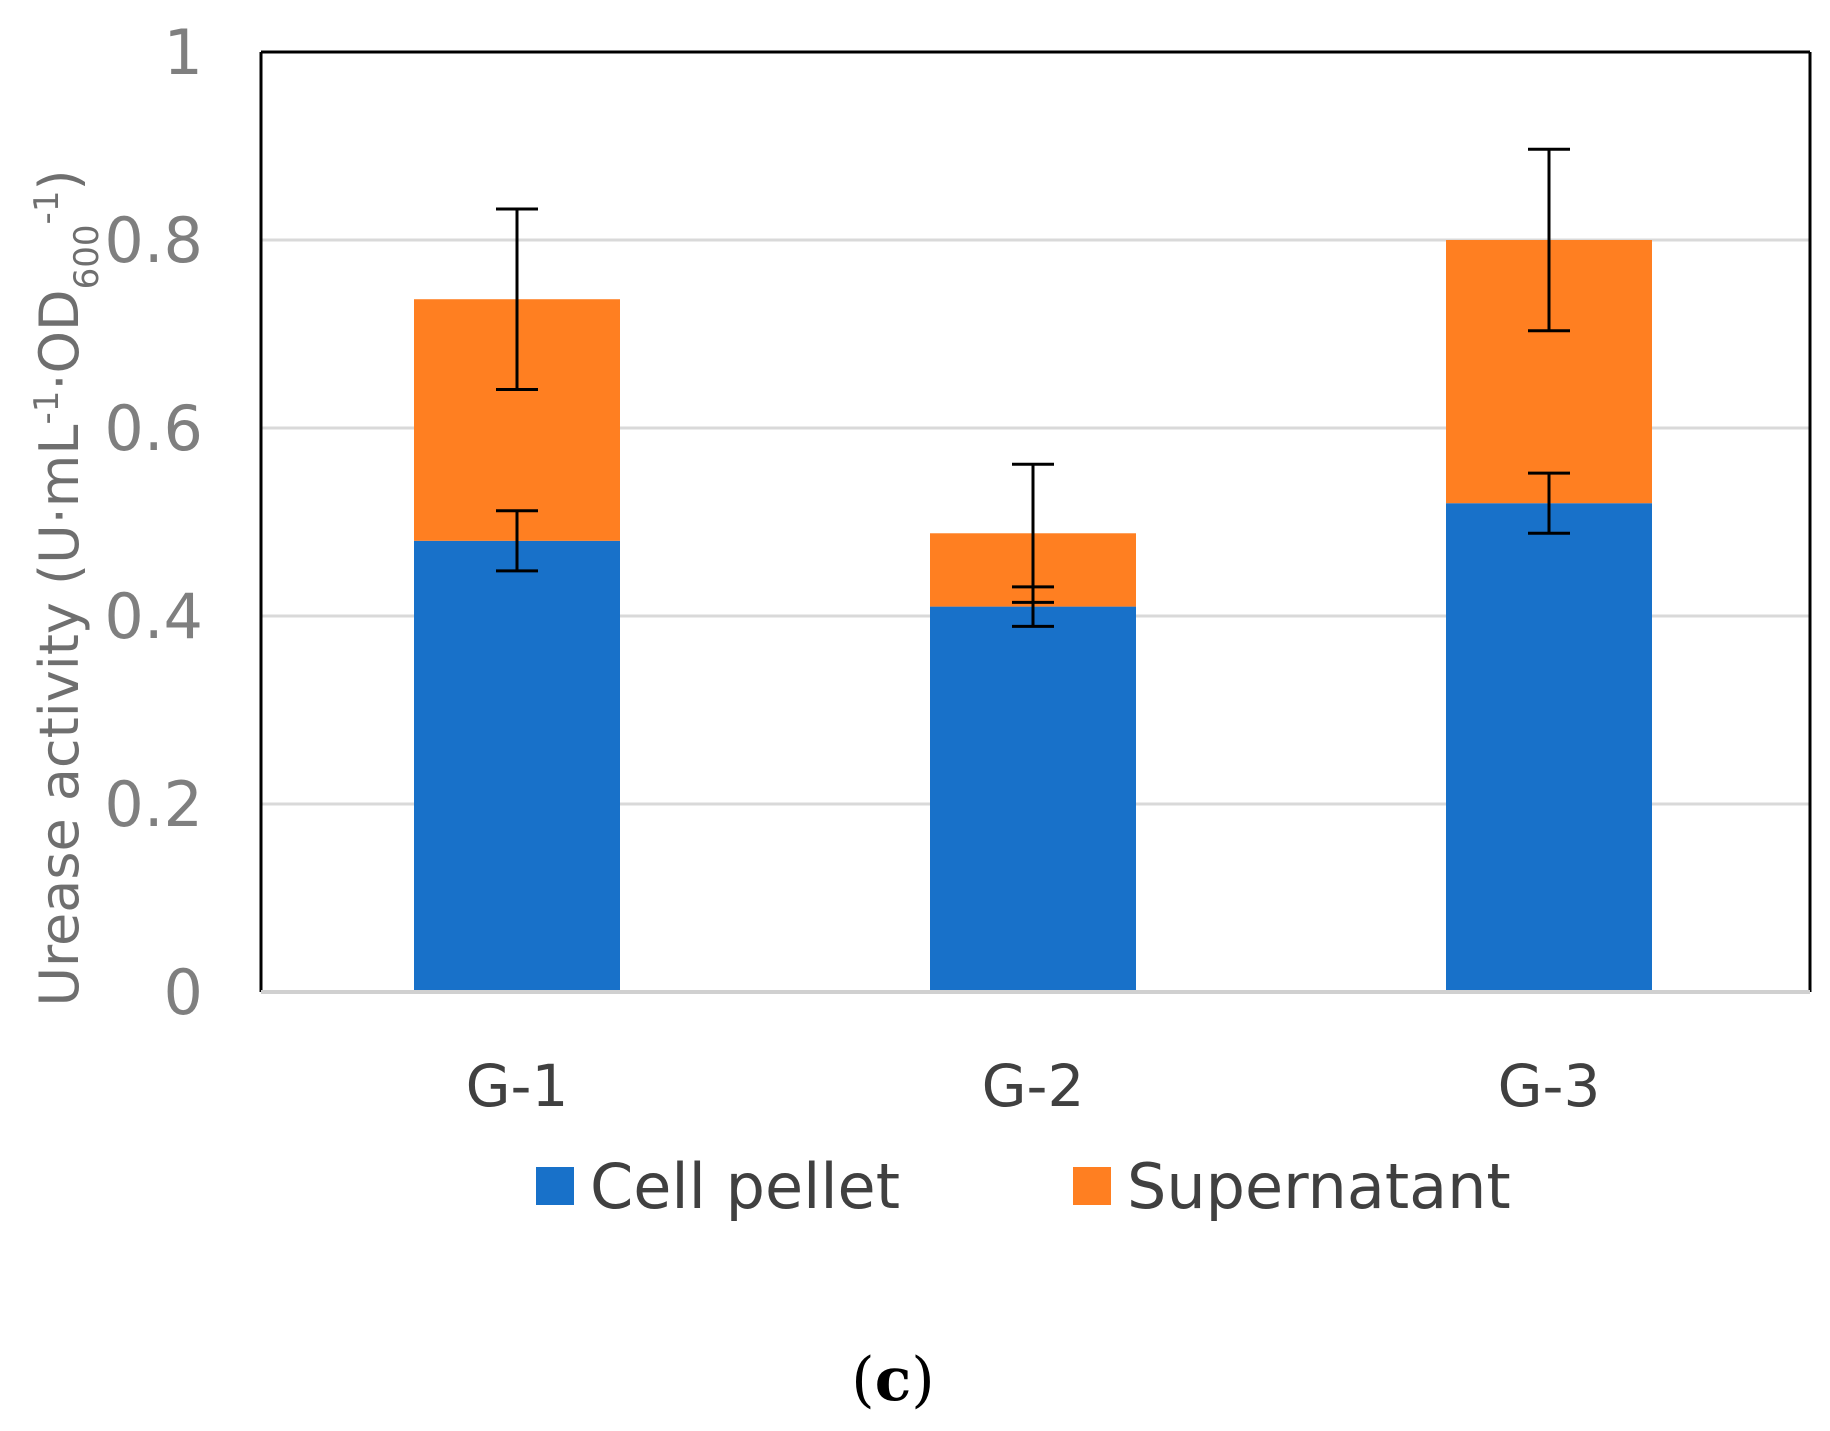 This screenshot has height=1431, width=1830. Describe the element at coordinates (1549, 240) in the screenshot. I see `error-bar-g-3-supernatant` at that location.